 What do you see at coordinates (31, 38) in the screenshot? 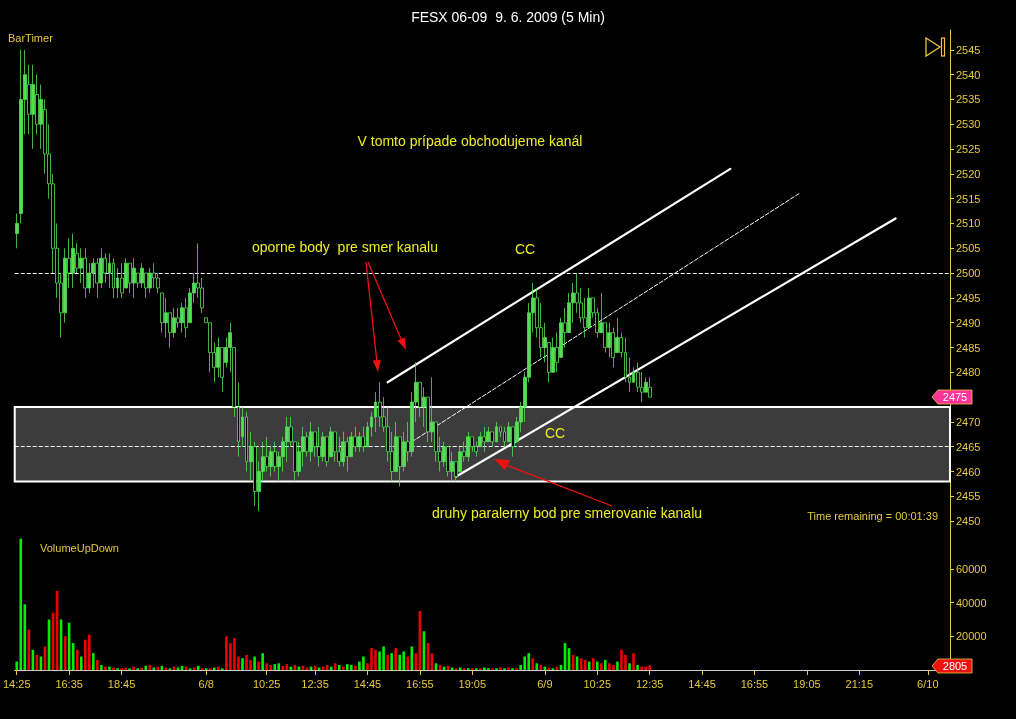
I see `annotation: BarTimer` at bounding box center [31, 38].